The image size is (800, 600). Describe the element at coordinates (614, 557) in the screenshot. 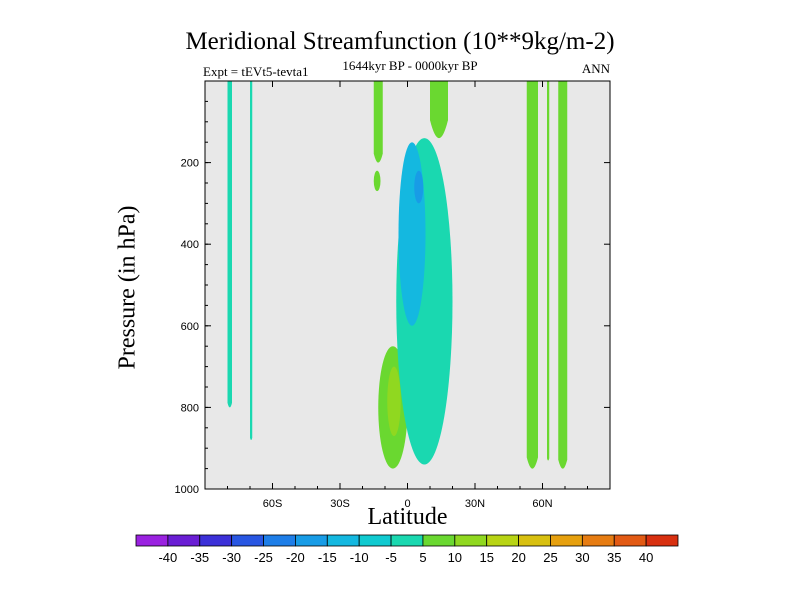

I see `colorbar-label: 35` at that location.